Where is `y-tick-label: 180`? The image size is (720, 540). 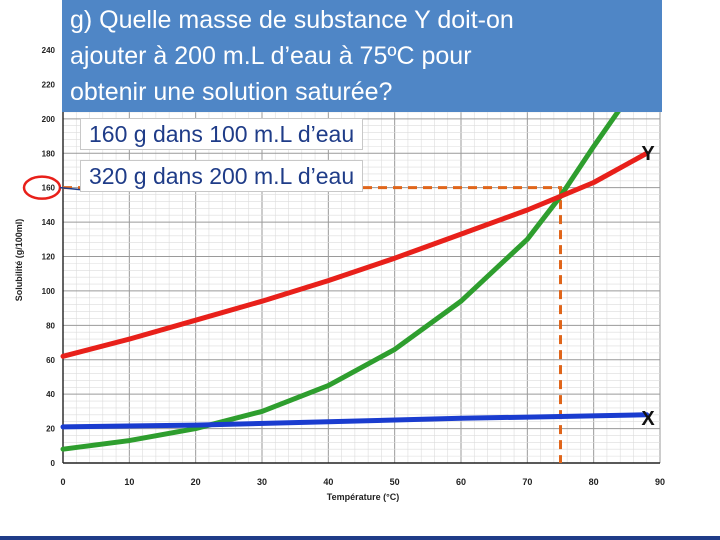 y-tick-label: 180 is located at coordinates (49, 153).